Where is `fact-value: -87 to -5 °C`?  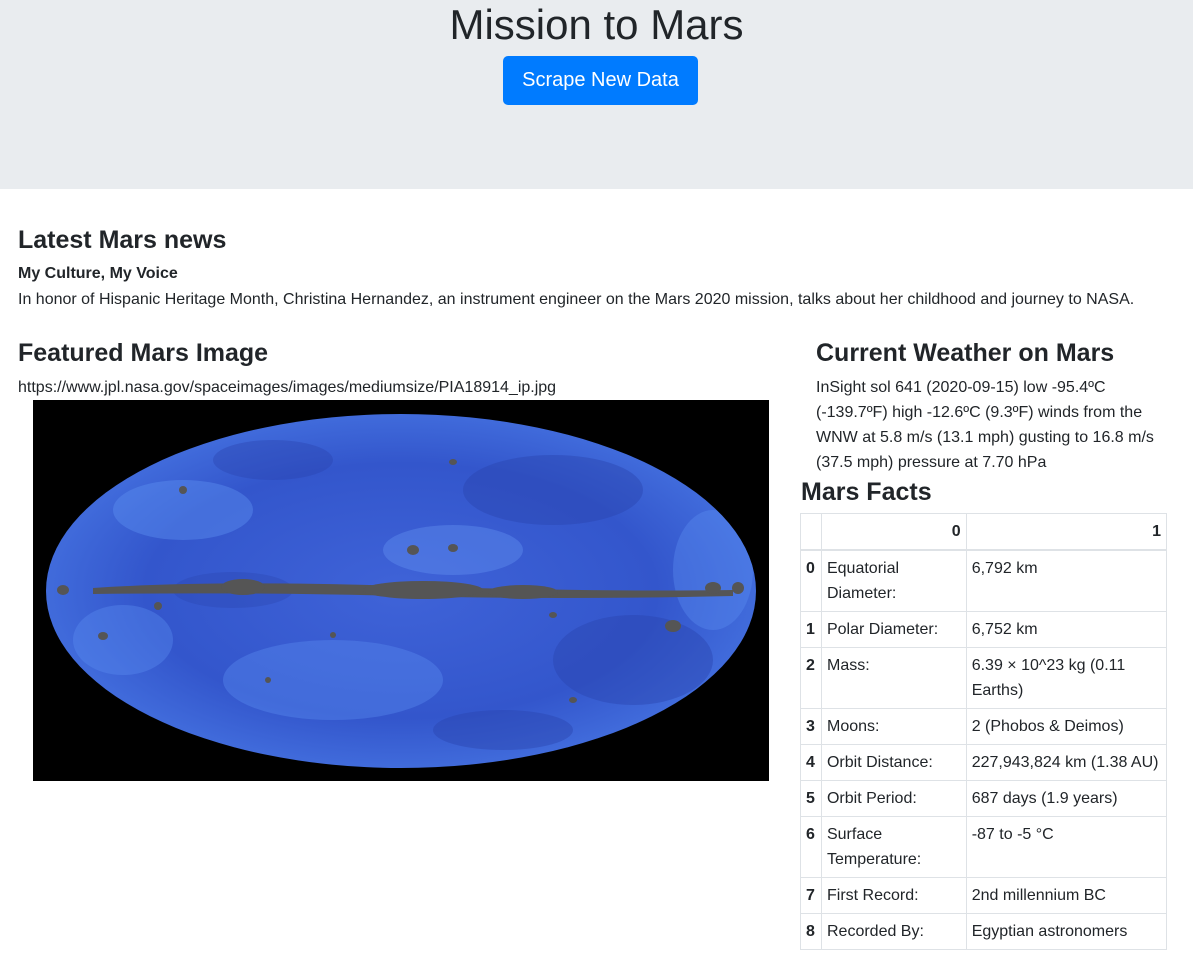 fact-value: -87 to -5 °C is located at coordinates (1066, 847).